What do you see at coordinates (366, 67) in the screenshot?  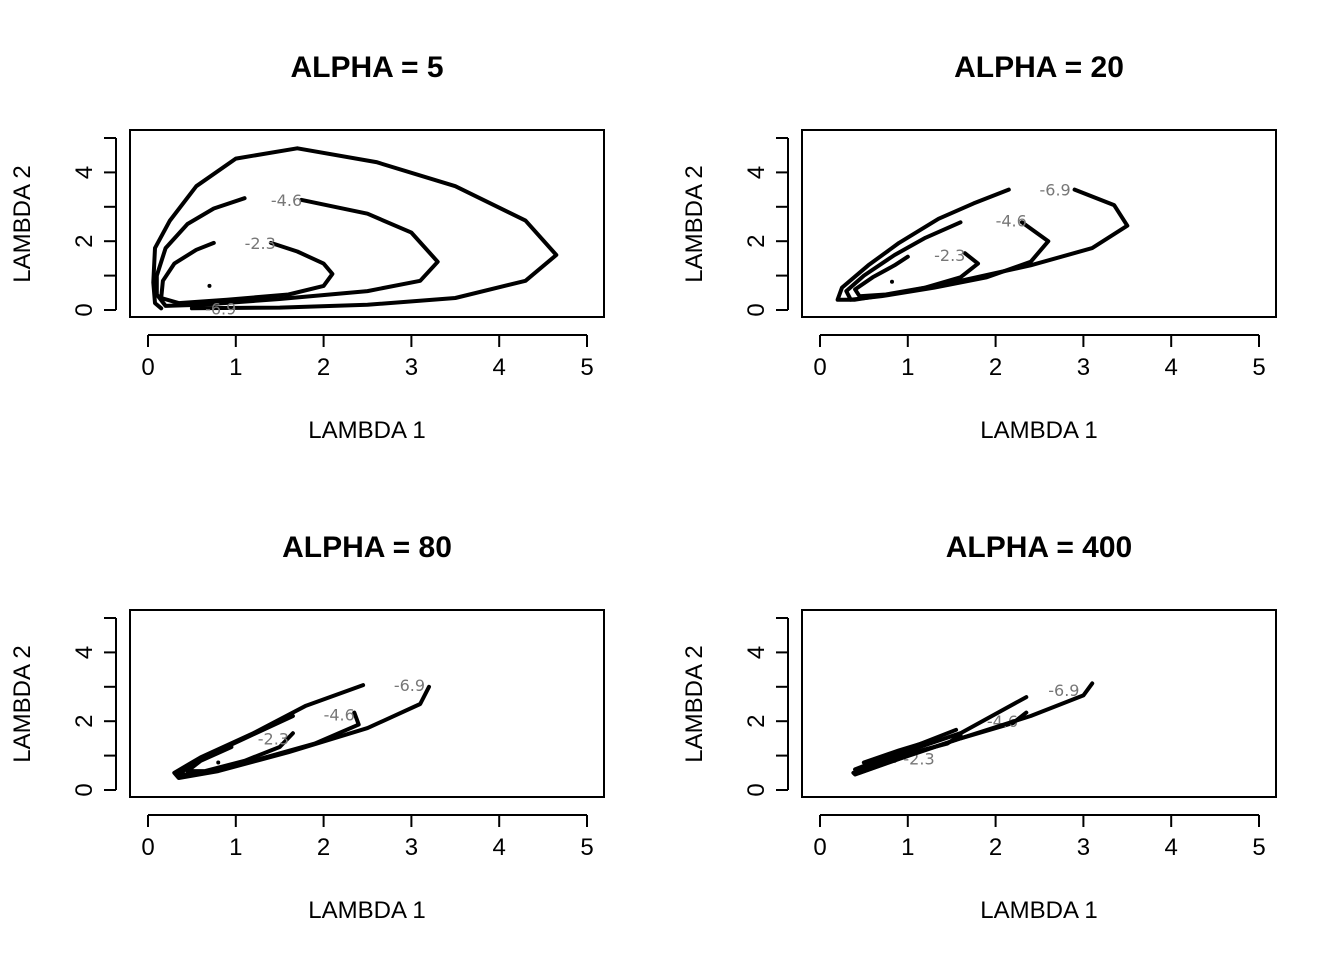 I see `panel-title: ALPHA = 5` at bounding box center [366, 67].